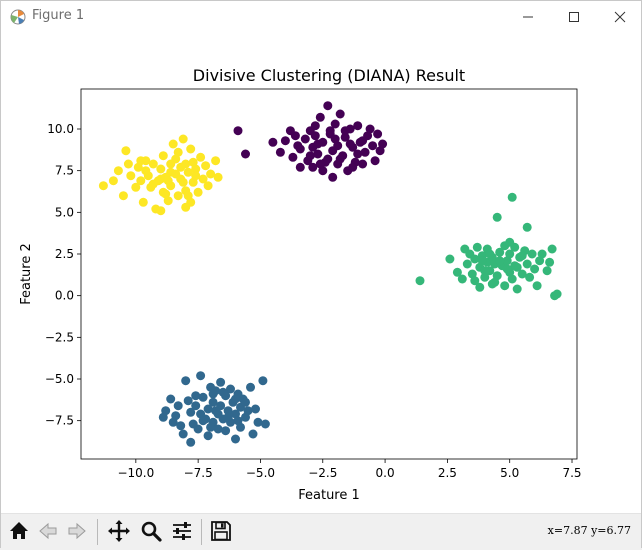 The width and height of the screenshot is (642, 550). I want to click on back-button, so click(48, 531).